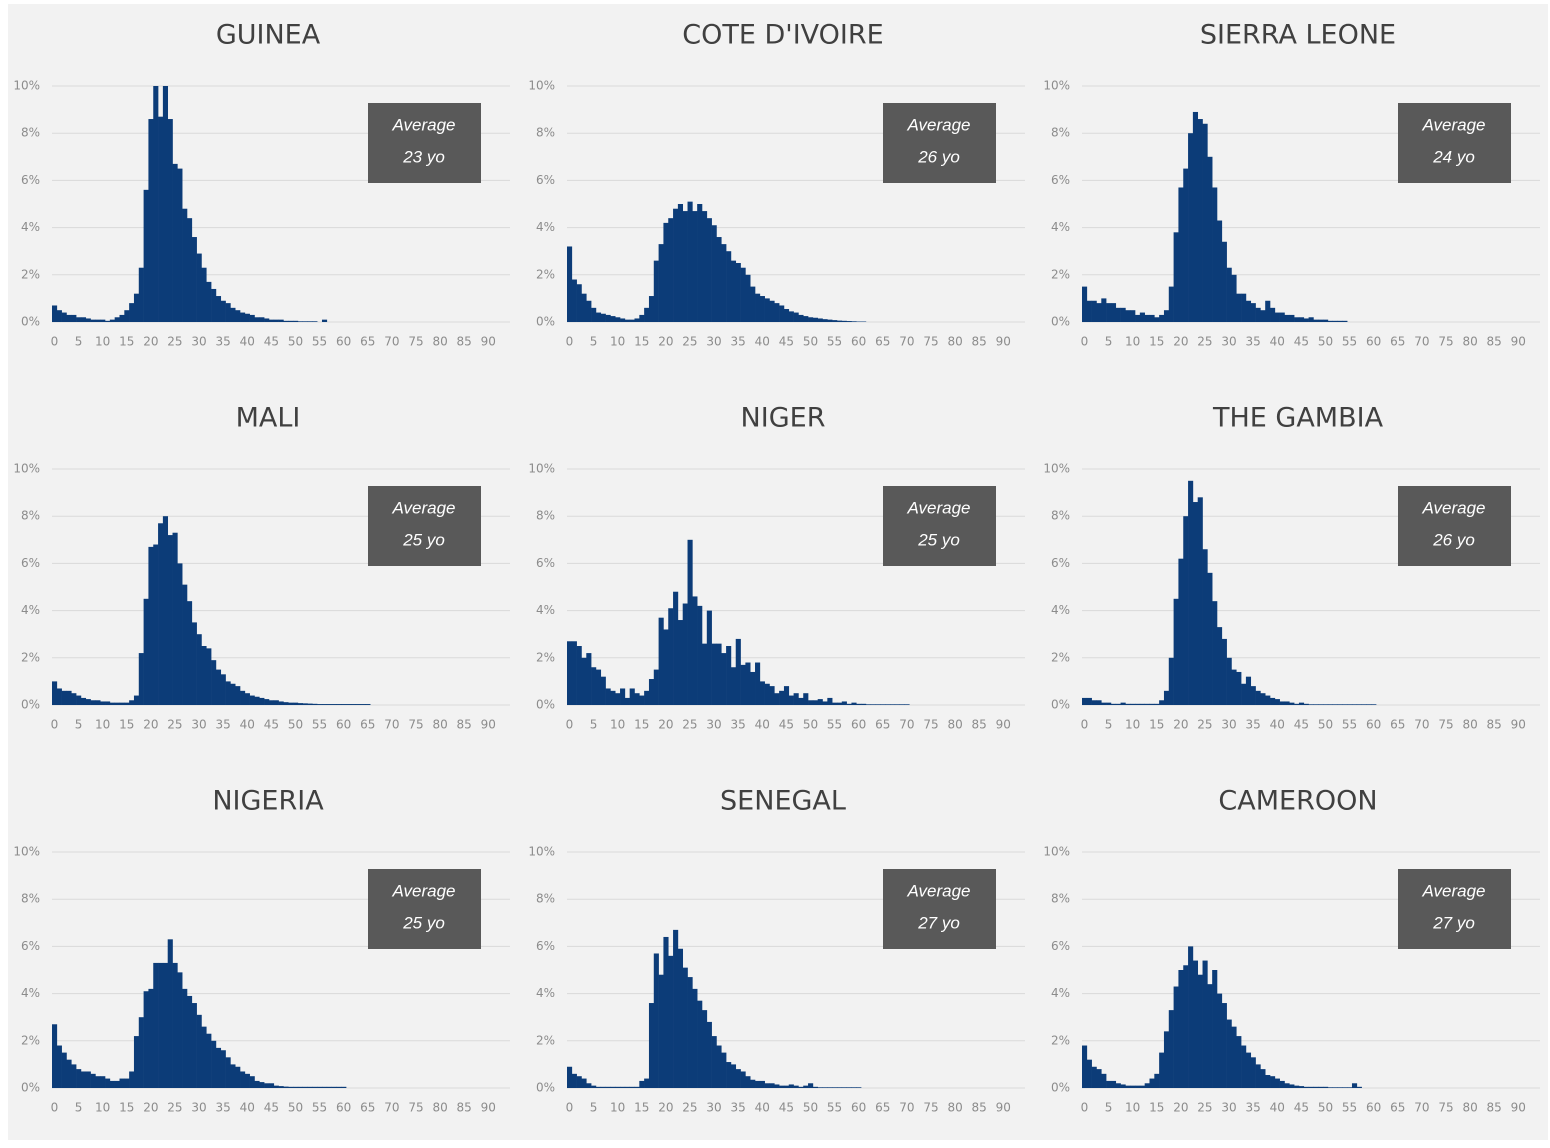 The image size is (1550, 1148). I want to click on x-tick-label: 60, so click(343, 342).